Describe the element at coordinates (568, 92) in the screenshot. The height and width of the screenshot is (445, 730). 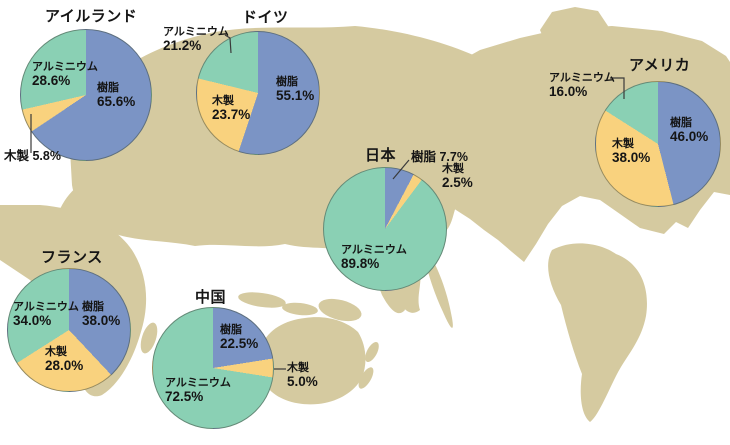
I see `slice-percent-america-aluminum: 16.0%` at that location.